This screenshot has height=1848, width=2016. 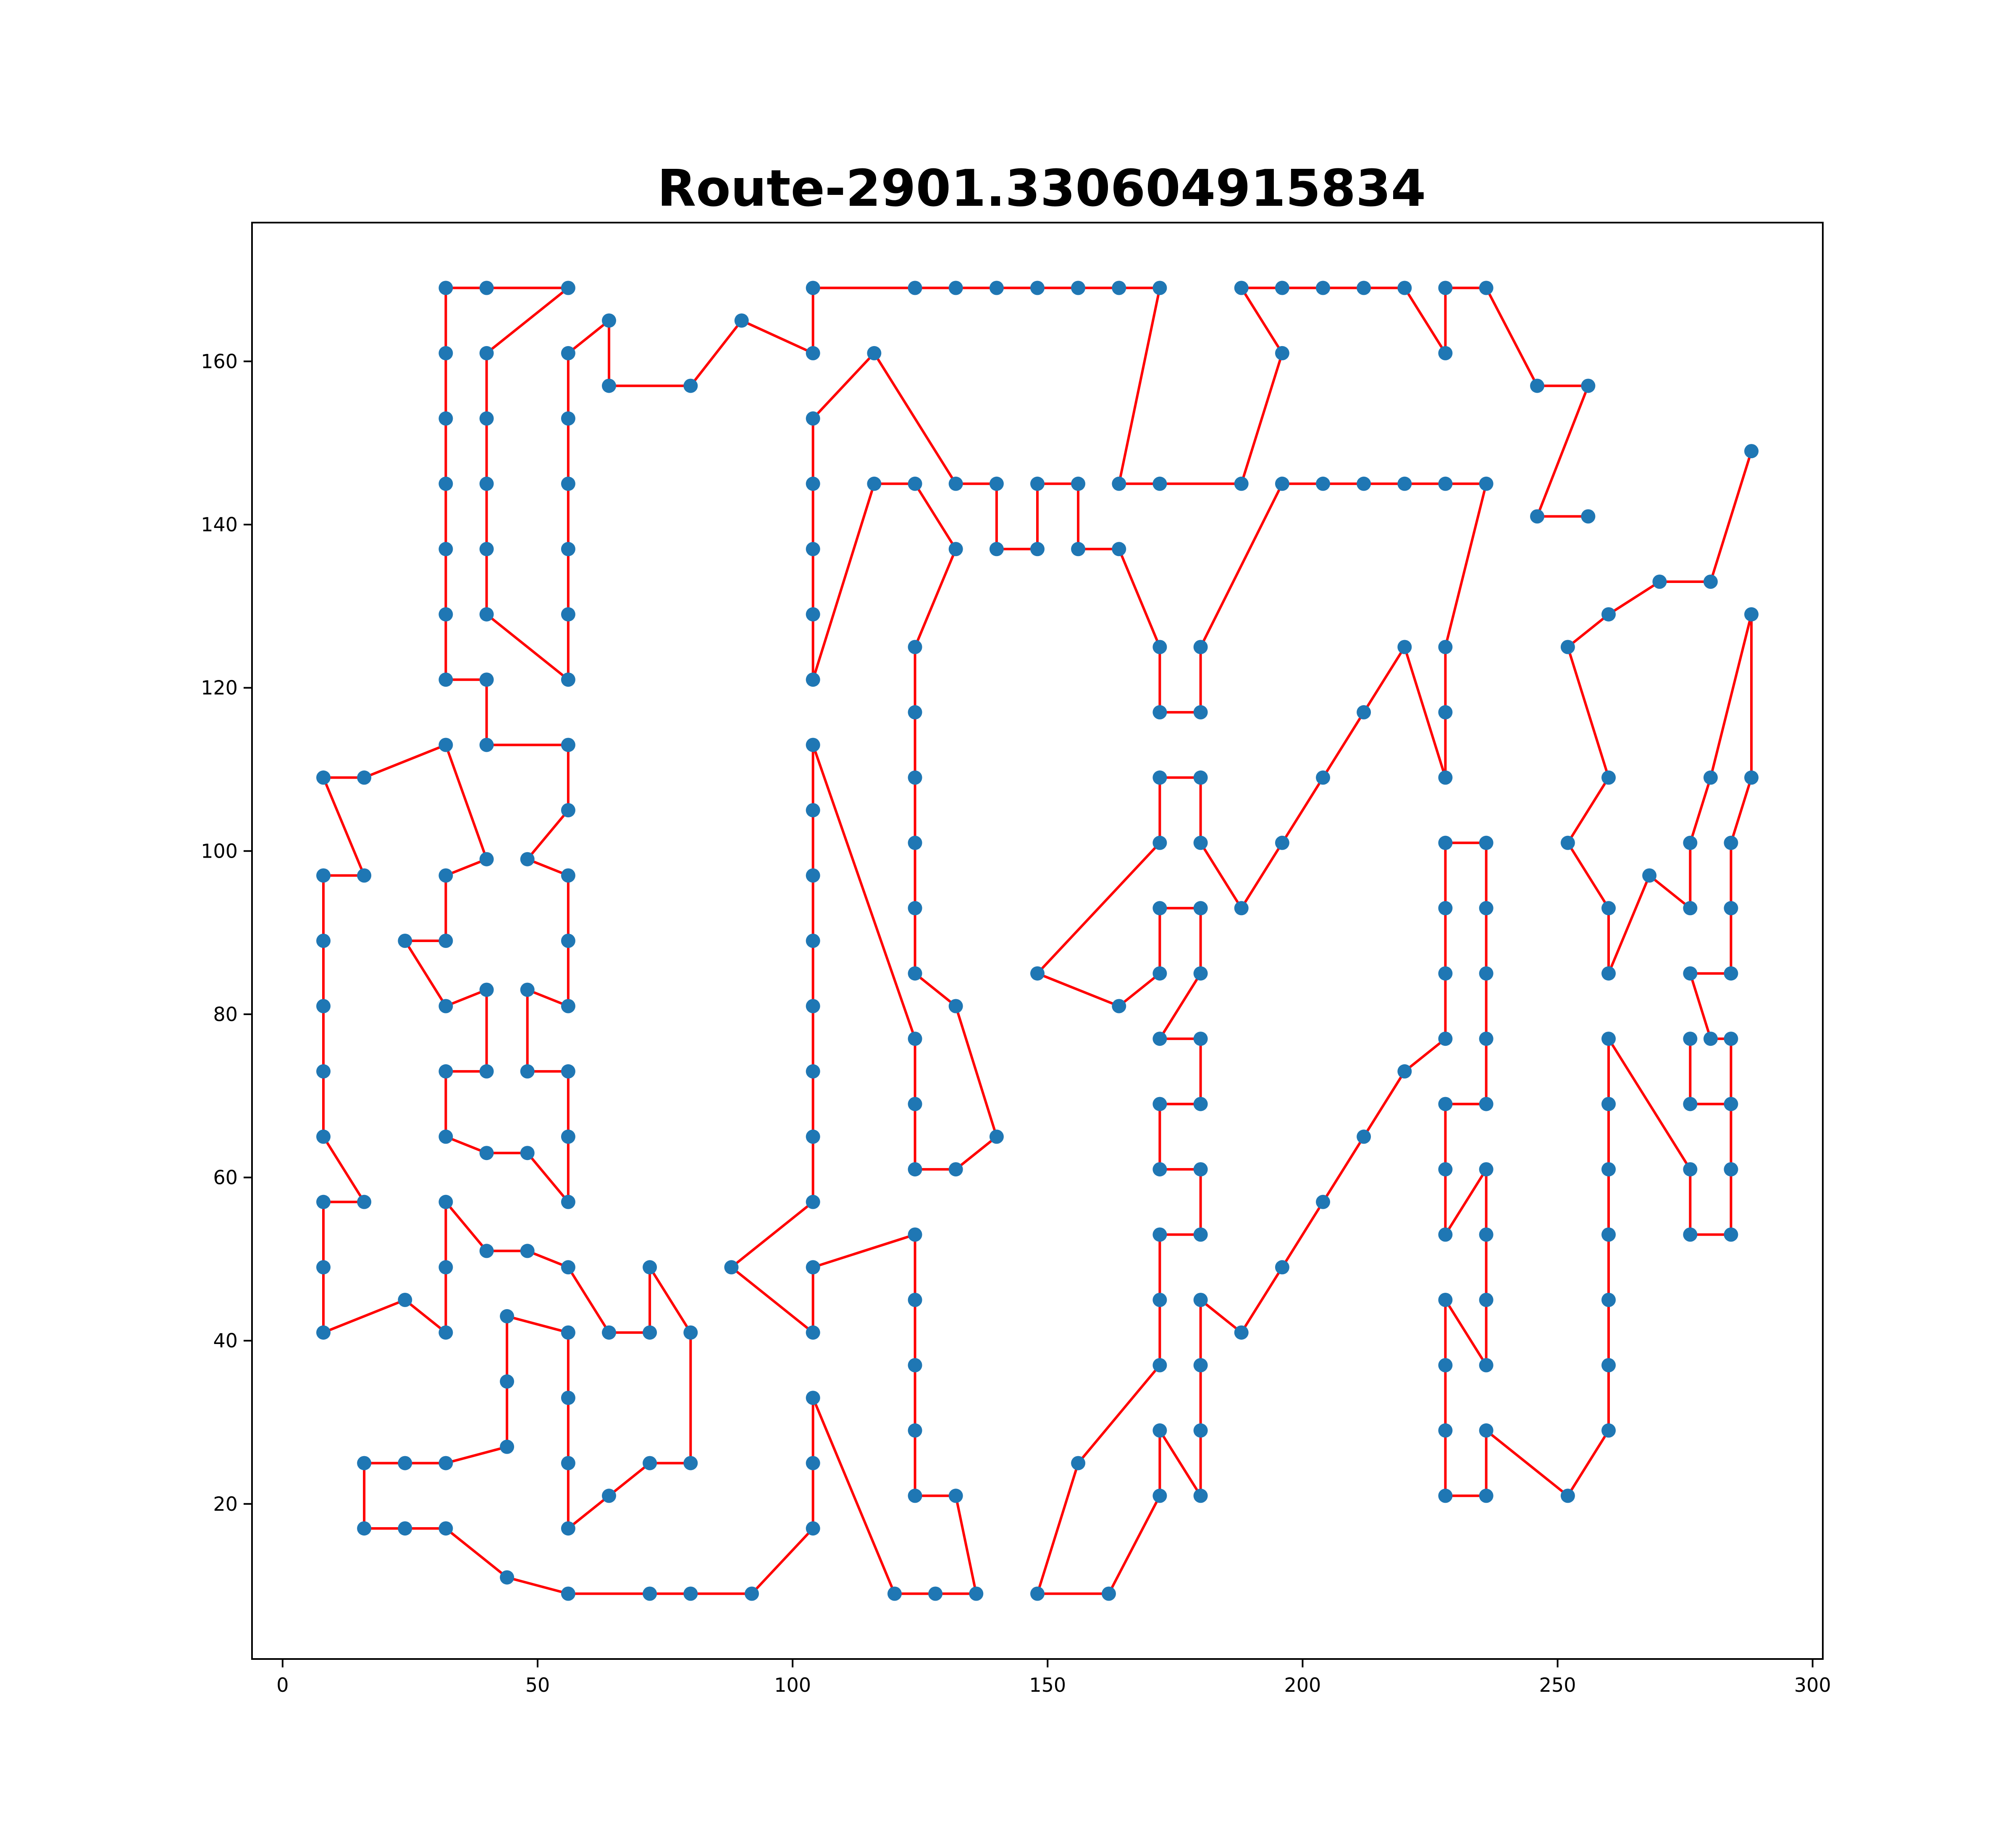 What do you see at coordinates (219, 688) in the screenshot?
I see `y-tick-label: 120` at bounding box center [219, 688].